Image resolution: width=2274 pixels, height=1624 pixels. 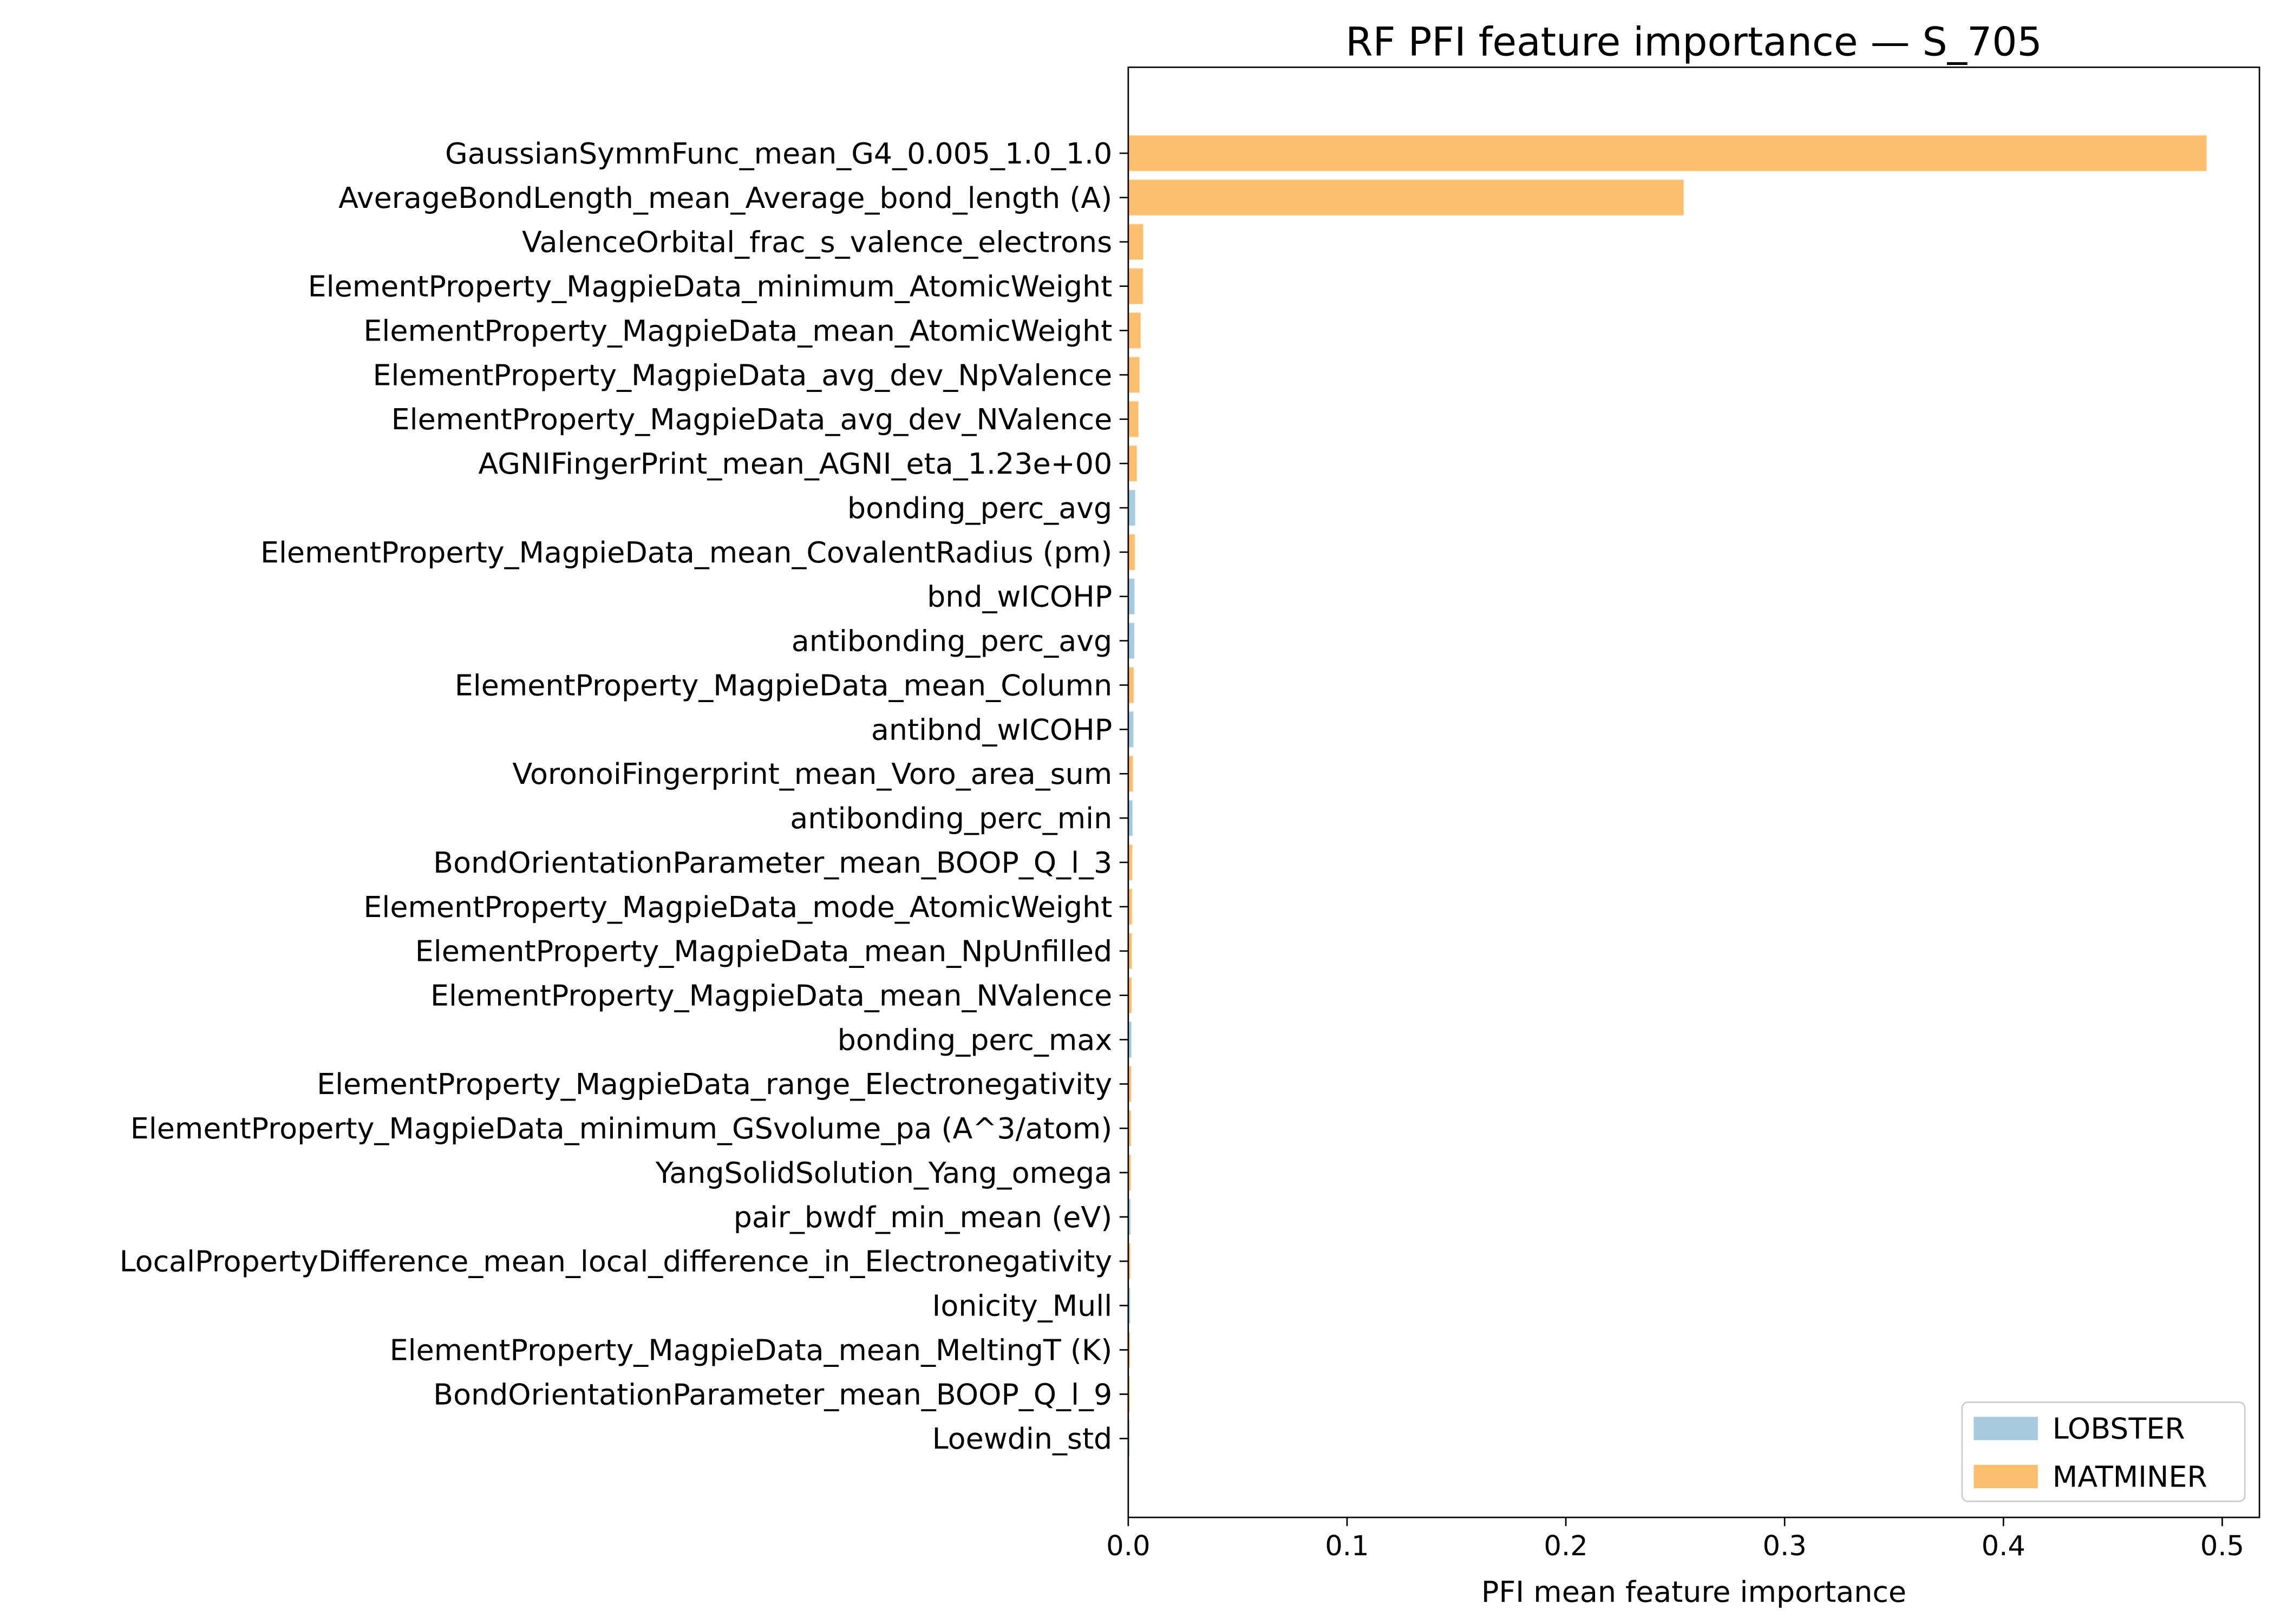 I want to click on y-tick-label: bonding_perc_avg, so click(x=980, y=508).